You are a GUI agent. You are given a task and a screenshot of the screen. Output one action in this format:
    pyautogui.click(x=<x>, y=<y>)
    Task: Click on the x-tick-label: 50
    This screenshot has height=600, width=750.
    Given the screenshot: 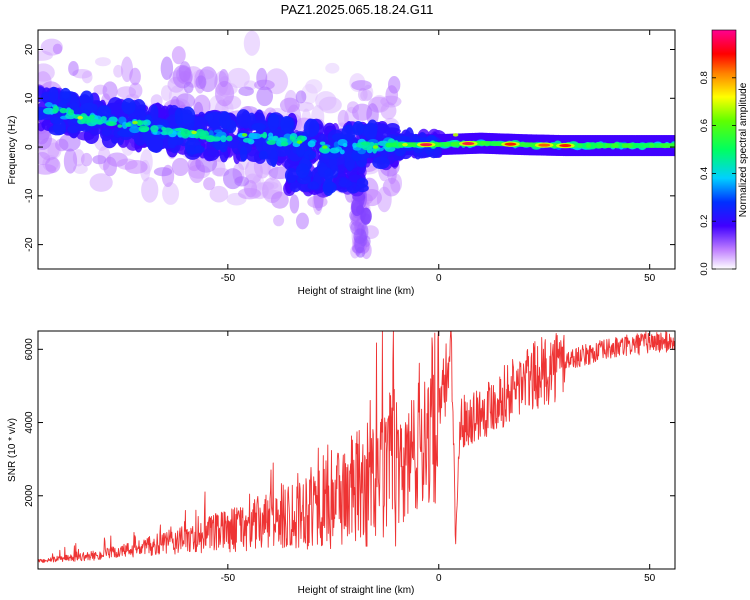 What is the action you would take?
    pyautogui.click(x=650, y=578)
    